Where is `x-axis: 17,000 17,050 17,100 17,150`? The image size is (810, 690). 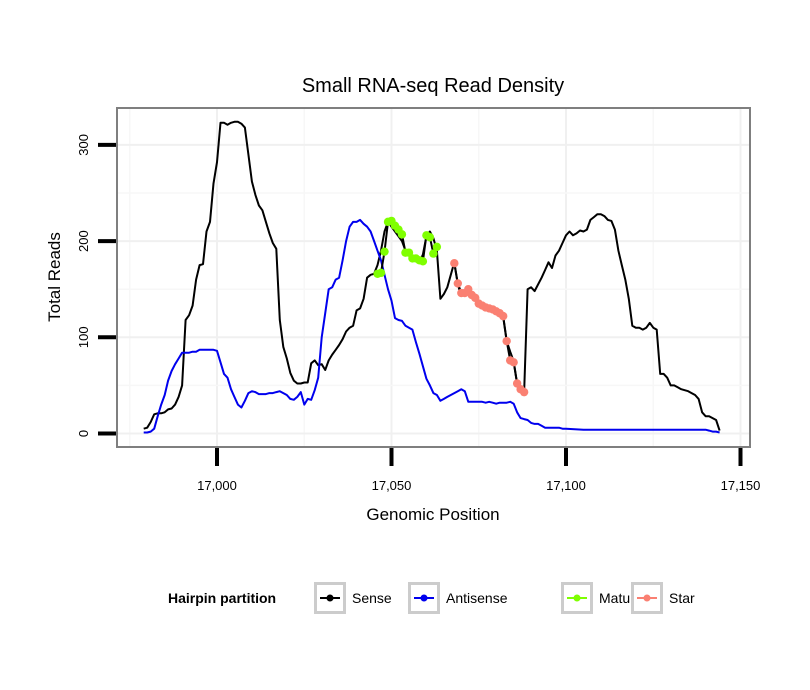 x-axis: 17,000 17,050 17,100 17,150 is located at coordinates (478, 470).